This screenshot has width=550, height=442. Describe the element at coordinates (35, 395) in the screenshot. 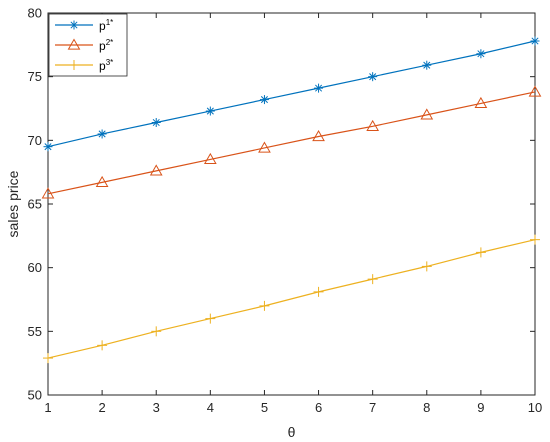

I see `y-tick-label: 50` at that location.